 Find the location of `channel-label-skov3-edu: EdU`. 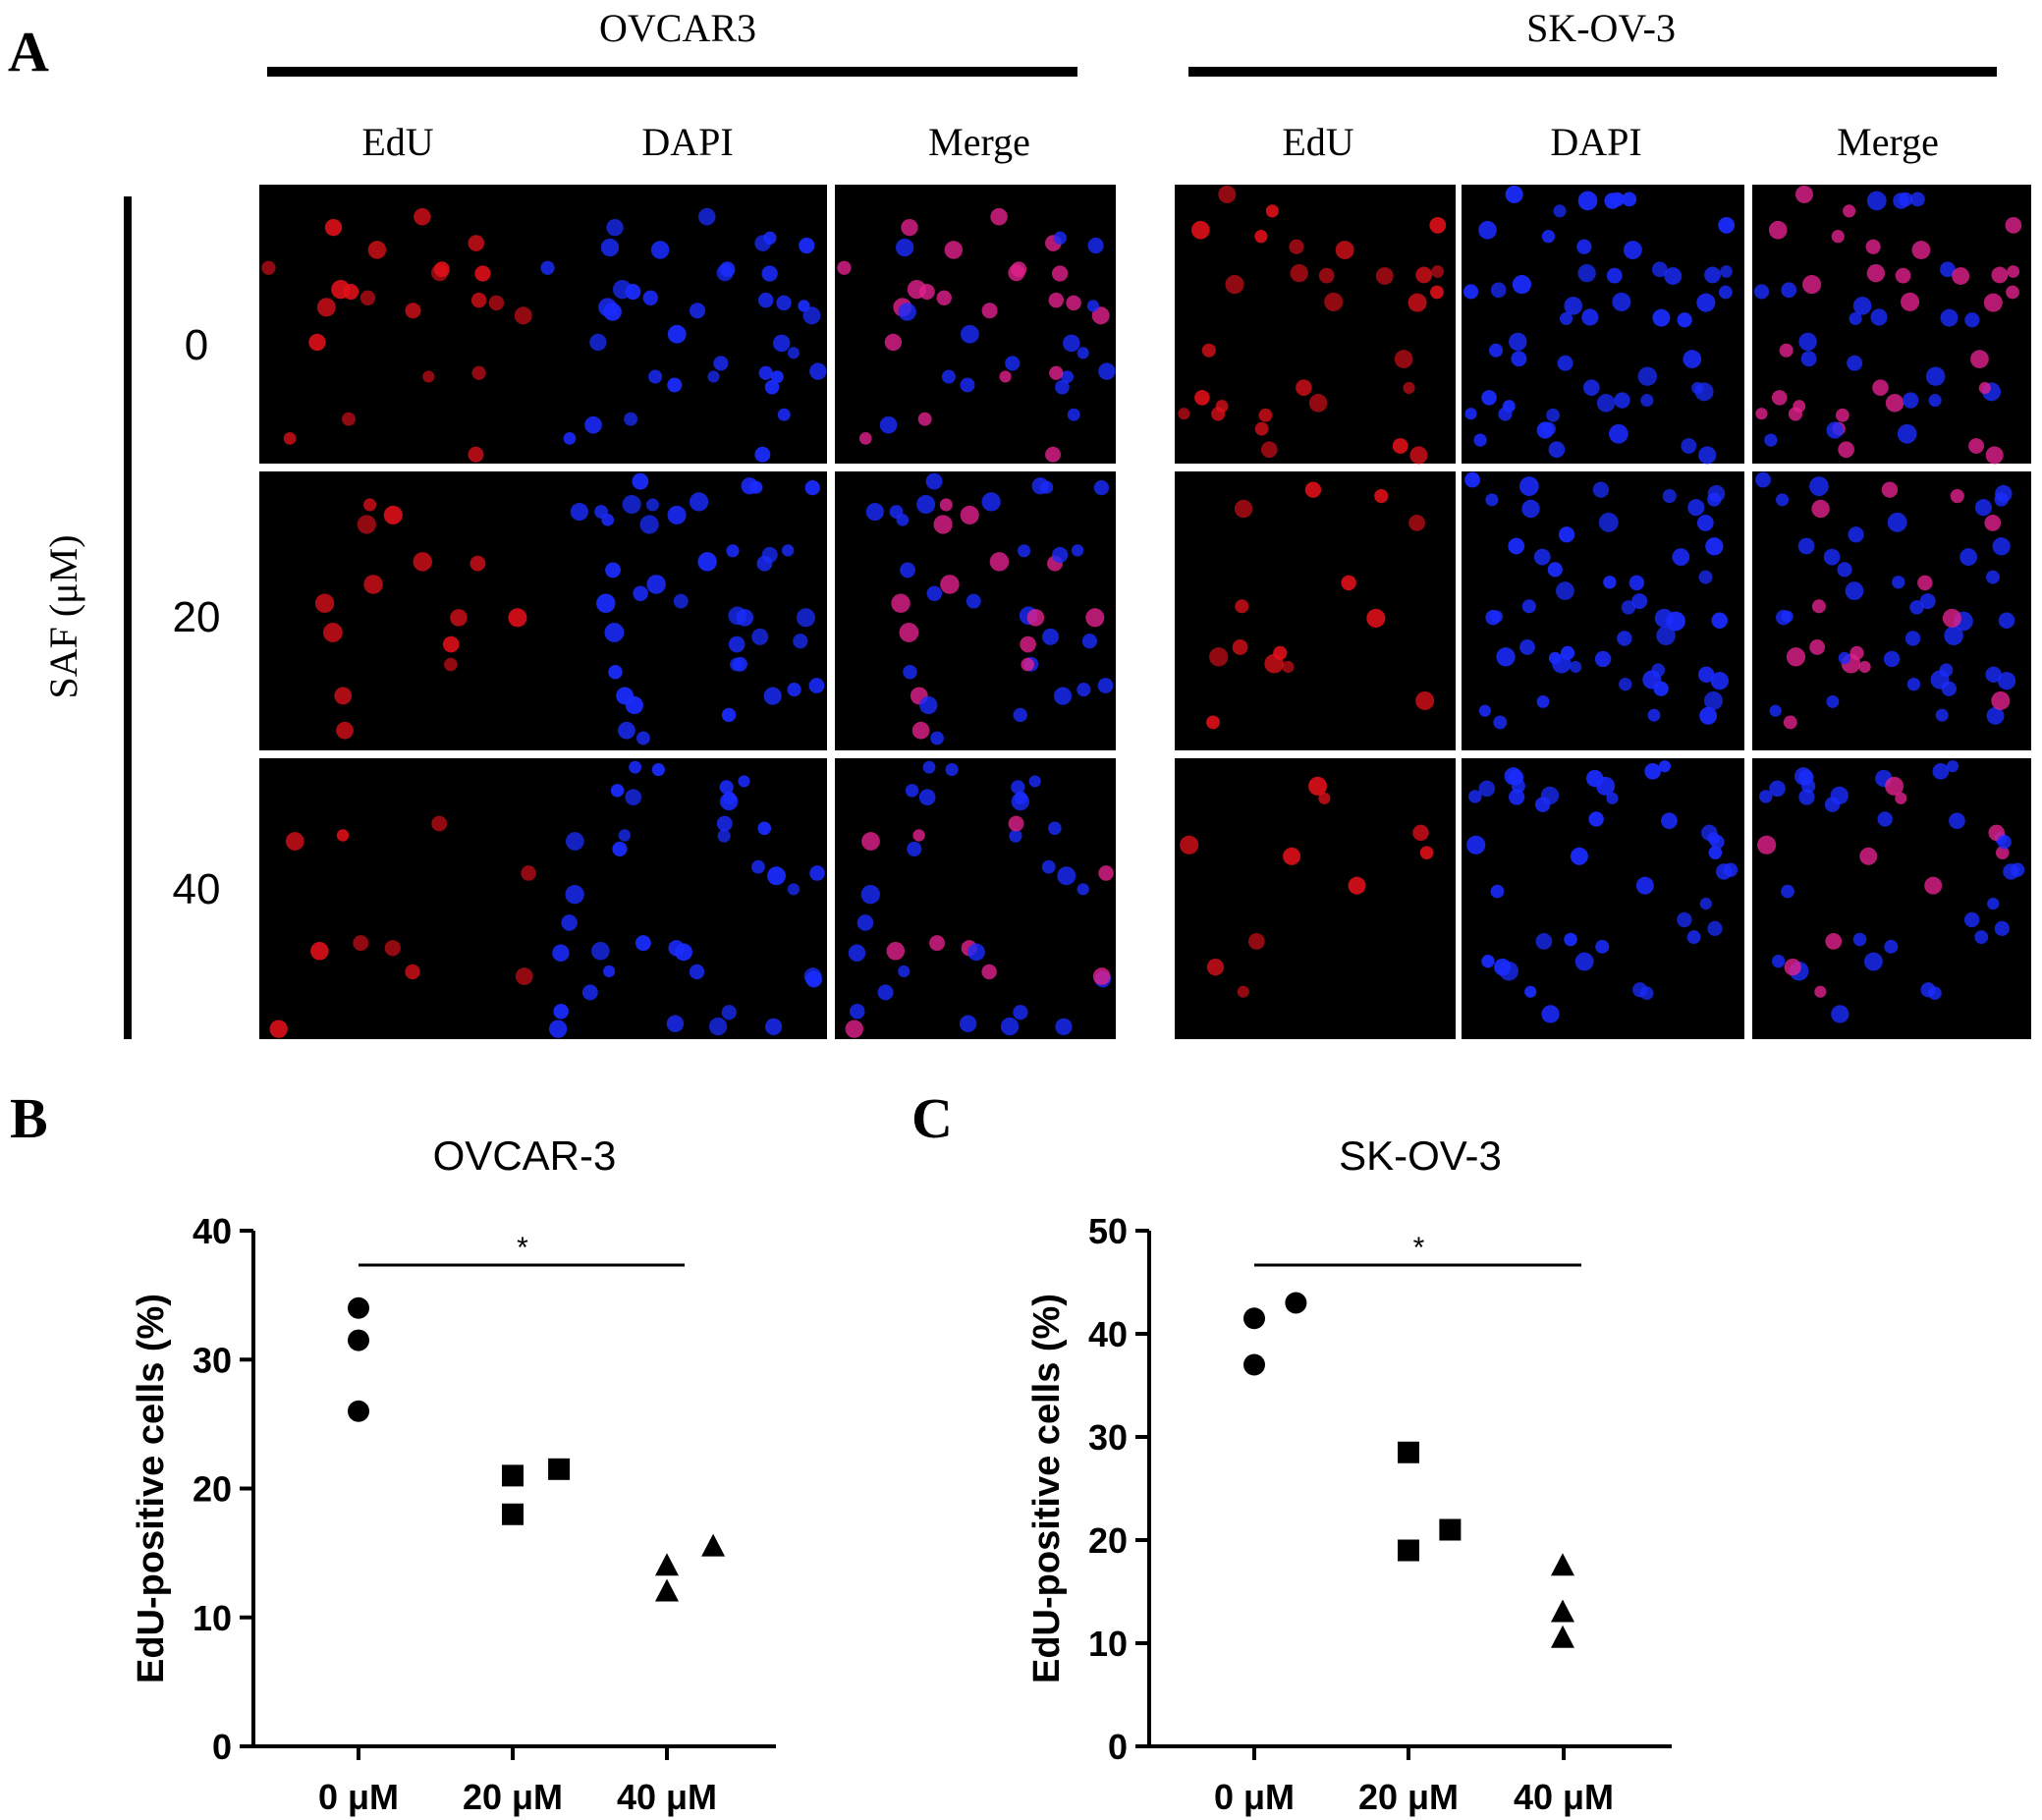

channel-label-skov3-edu: EdU is located at coordinates (1317, 142).